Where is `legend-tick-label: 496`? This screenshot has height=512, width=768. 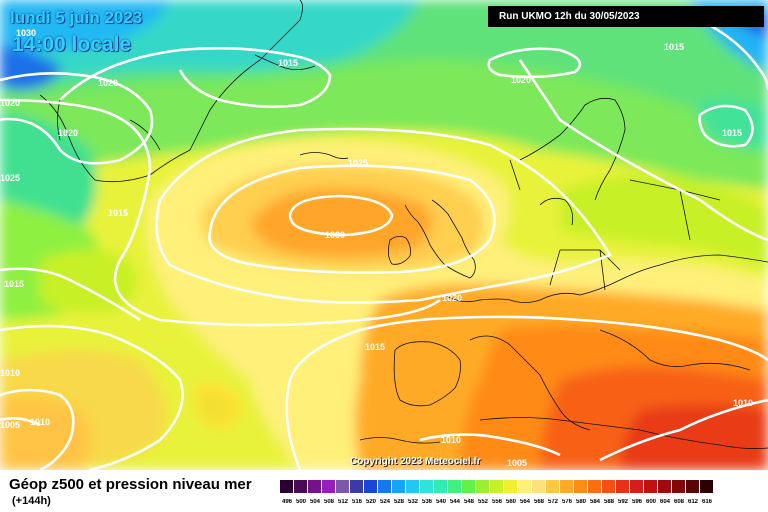
legend-tick-label: 496 is located at coordinates (286, 502).